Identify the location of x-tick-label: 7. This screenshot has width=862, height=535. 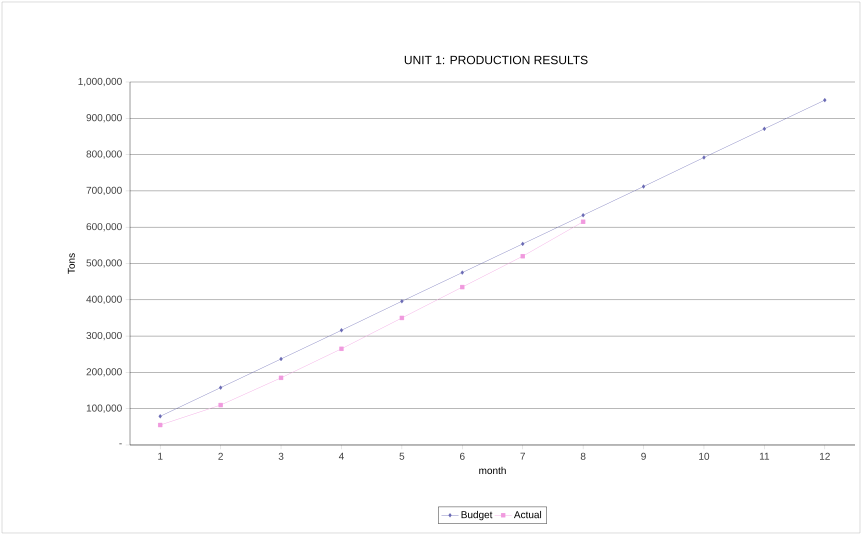
(522, 456).